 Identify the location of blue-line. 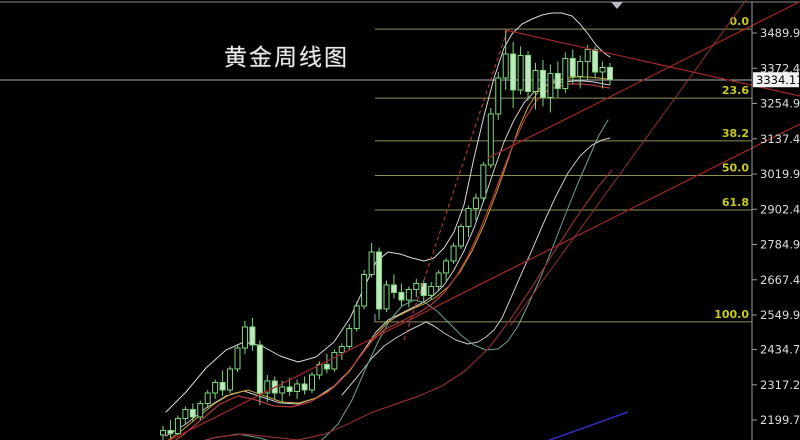
(588, 425).